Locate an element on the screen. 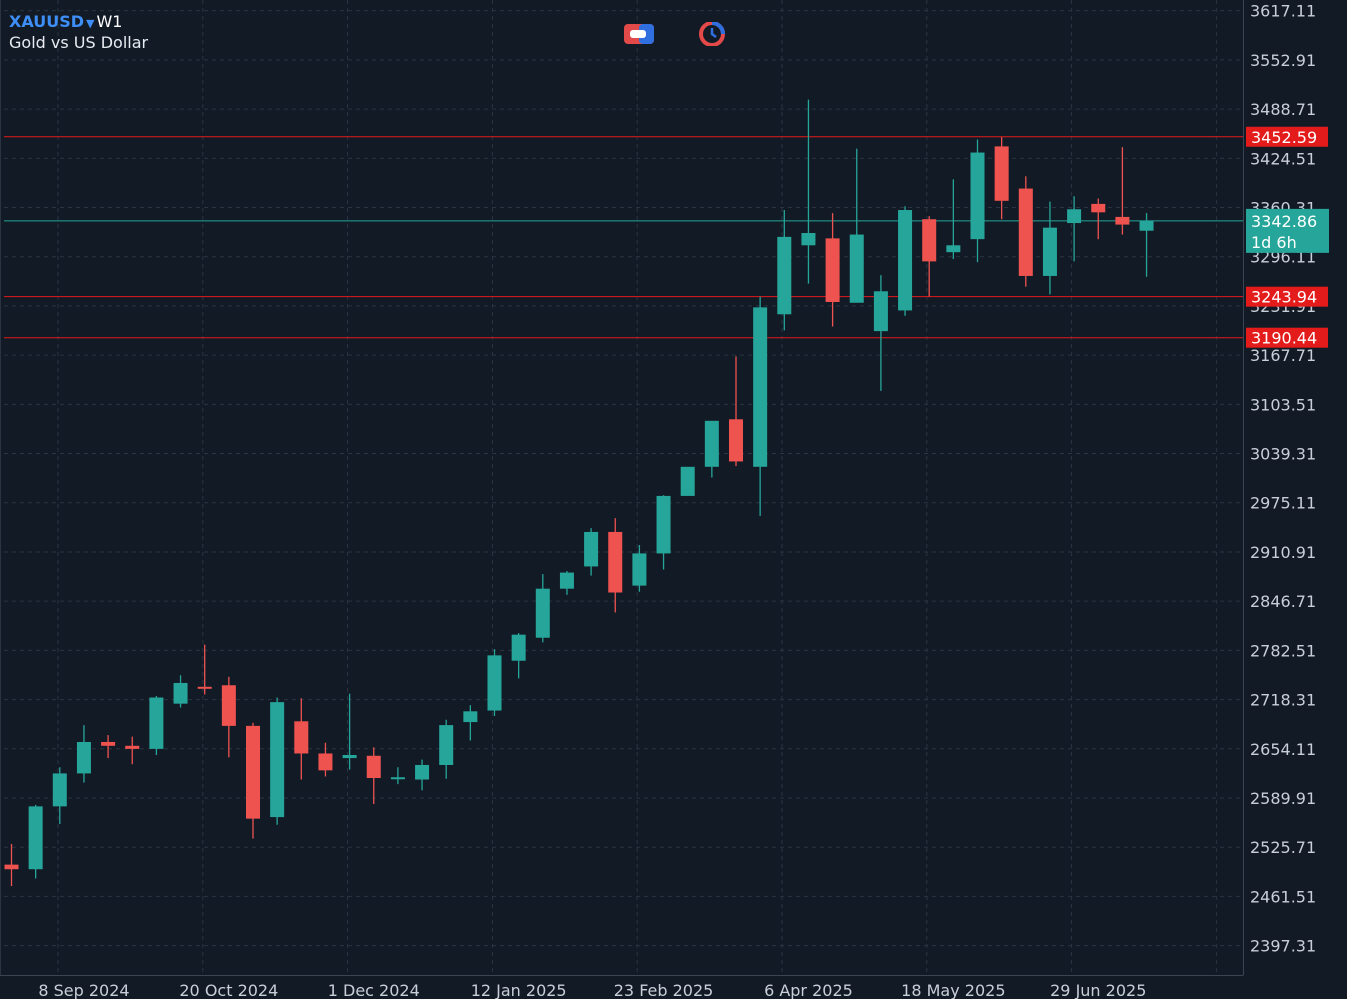 The image size is (1347, 999). price-tick-label: 2975.11 is located at coordinates (1283, 503).